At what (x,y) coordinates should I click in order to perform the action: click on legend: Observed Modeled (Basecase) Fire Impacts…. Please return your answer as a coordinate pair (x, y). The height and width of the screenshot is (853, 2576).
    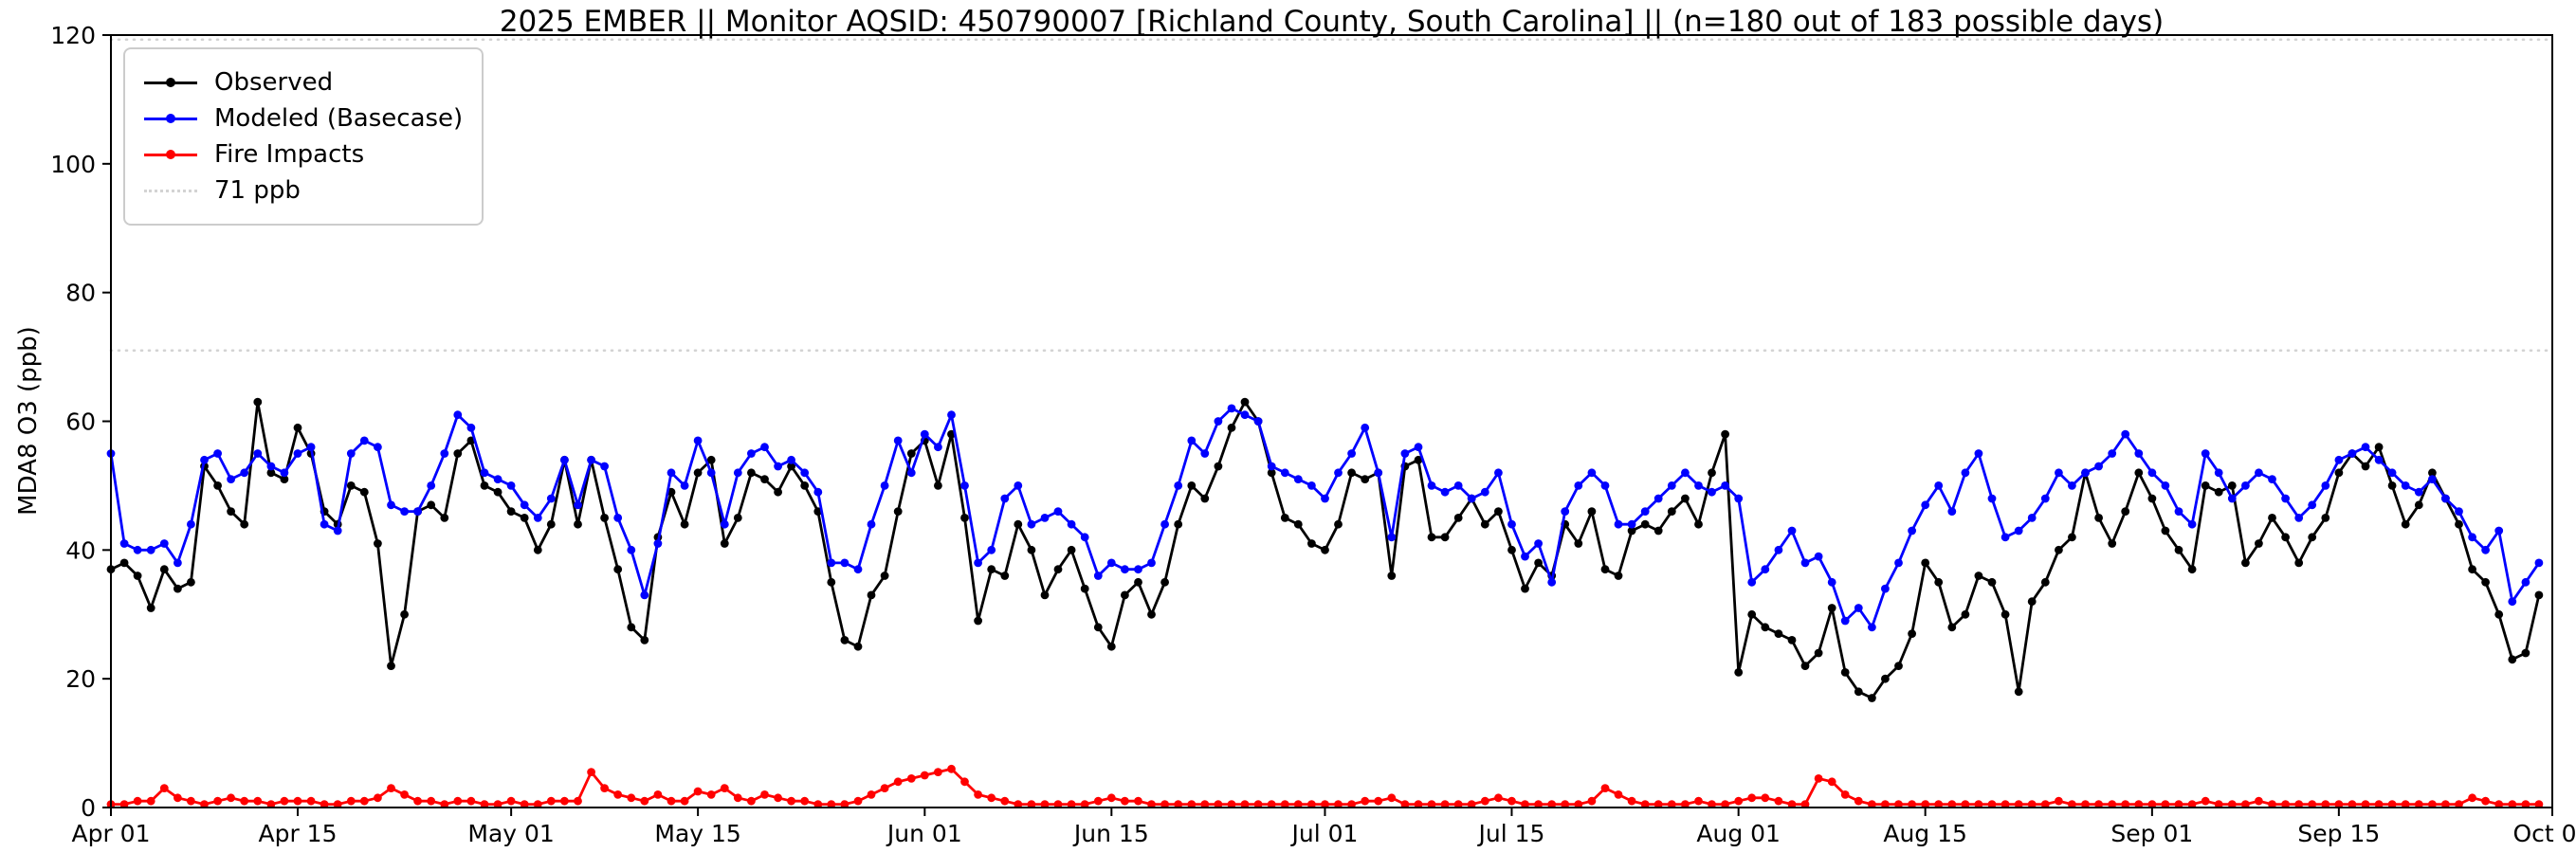
    Looking at the image, I should click on (303, 136).